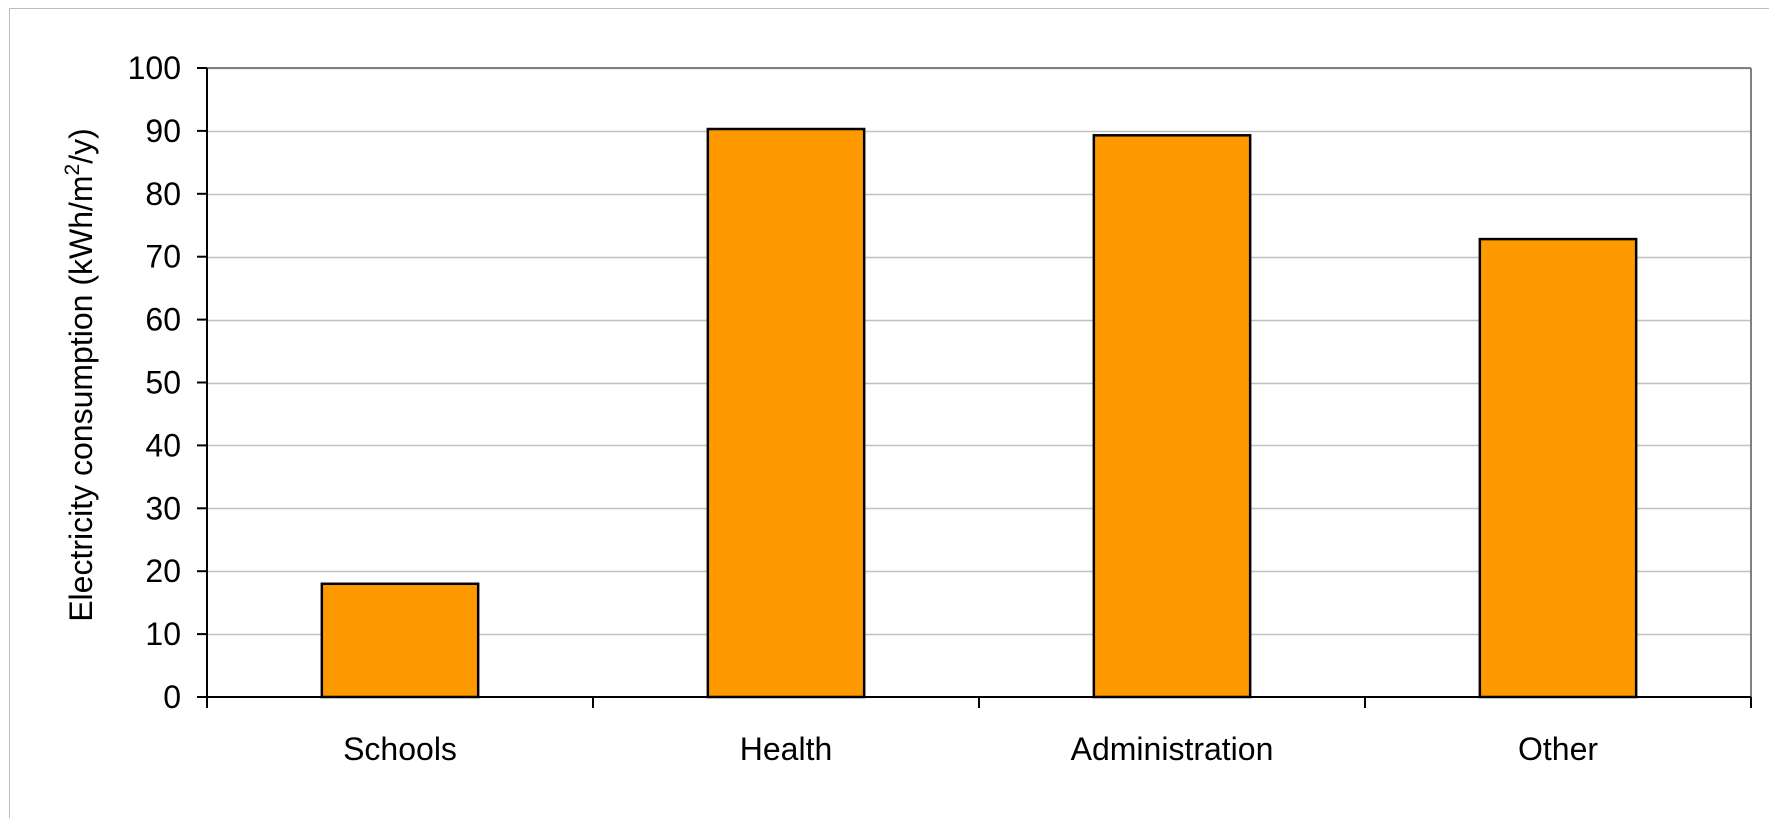  Describe the element at coordinates (163, 571) in the screenshot. I see `y-tick-label-20: 20` at that location.